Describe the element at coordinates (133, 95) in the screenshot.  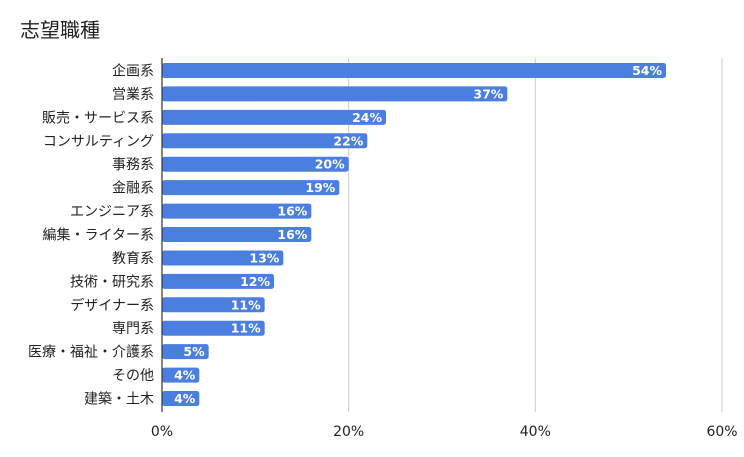
I see `category-label: 営業系` at that location.